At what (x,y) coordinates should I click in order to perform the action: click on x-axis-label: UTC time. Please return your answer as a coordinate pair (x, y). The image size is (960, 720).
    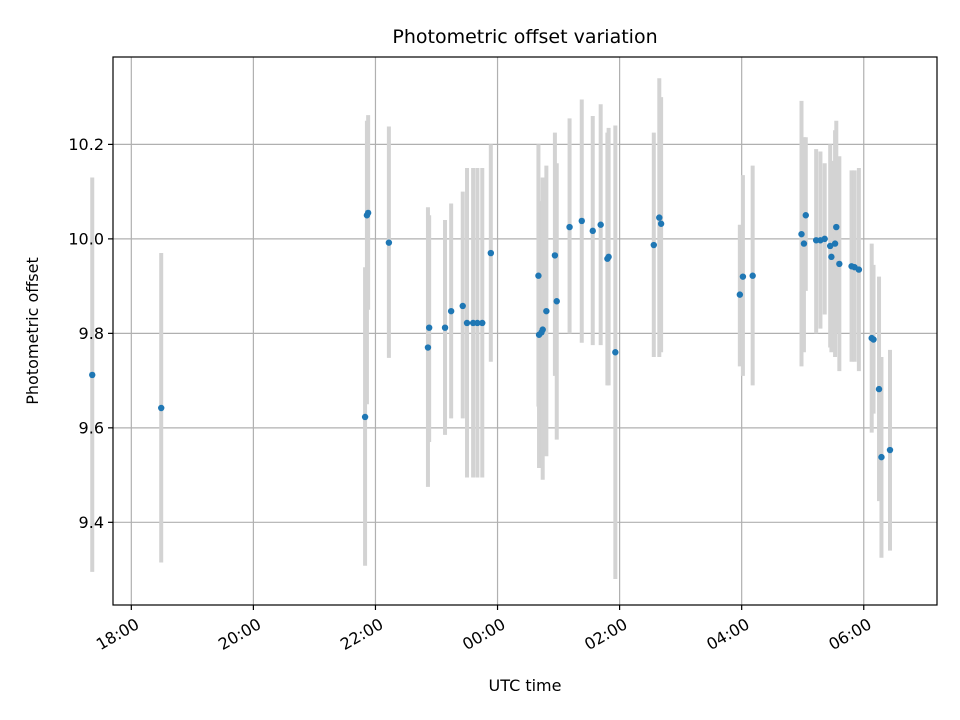
    Looking at the image, I should click on (525, 685).